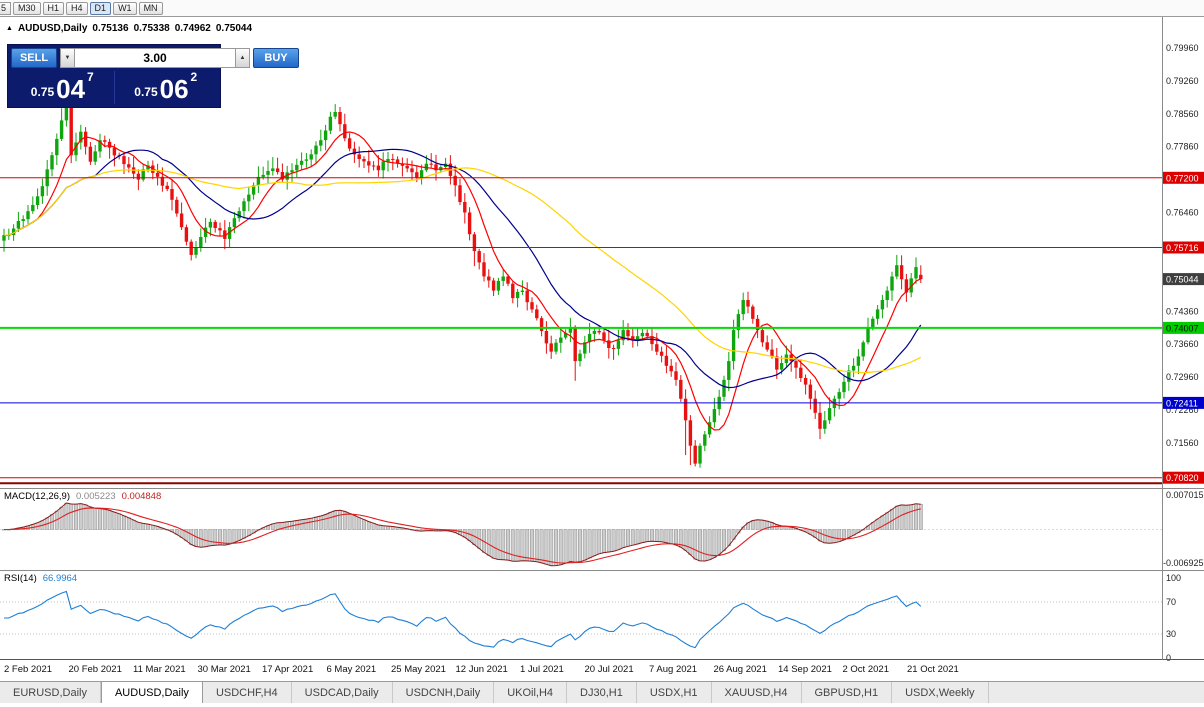 Image resolution: width=1204 pixels, height=707 pixels. What do you see at coordinates (192, 28) in the screenshot?
I see `ohlc-low: 0.74962` at bounding box center [192, 28].